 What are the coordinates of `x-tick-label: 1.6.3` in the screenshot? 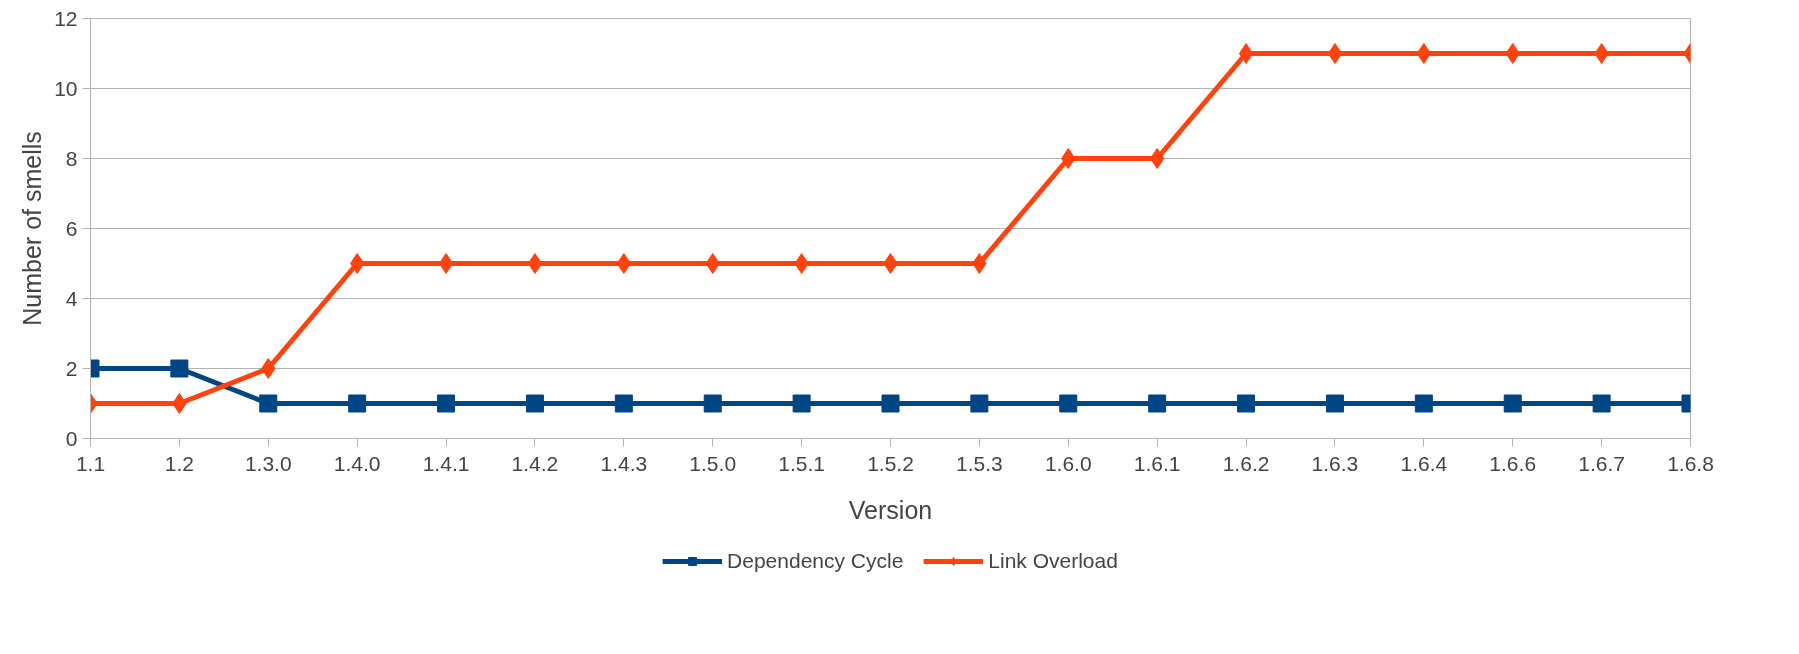 It's located at (1335, 463).